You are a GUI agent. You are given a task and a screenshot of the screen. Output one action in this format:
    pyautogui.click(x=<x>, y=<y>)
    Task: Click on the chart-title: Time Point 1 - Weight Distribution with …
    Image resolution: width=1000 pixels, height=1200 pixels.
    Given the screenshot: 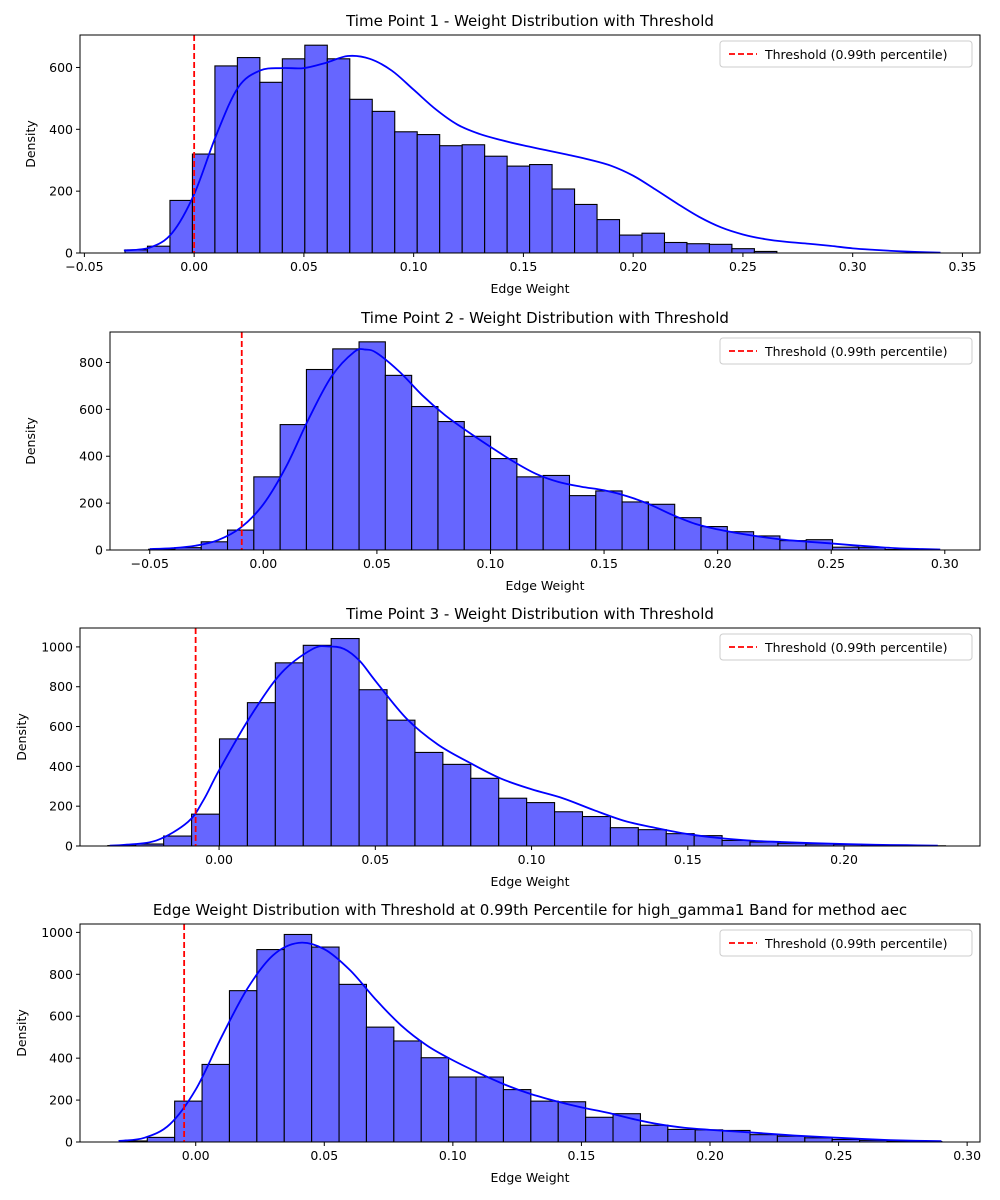 What is the action you would take?
    pyautogui.click(x=529, y=21)
    